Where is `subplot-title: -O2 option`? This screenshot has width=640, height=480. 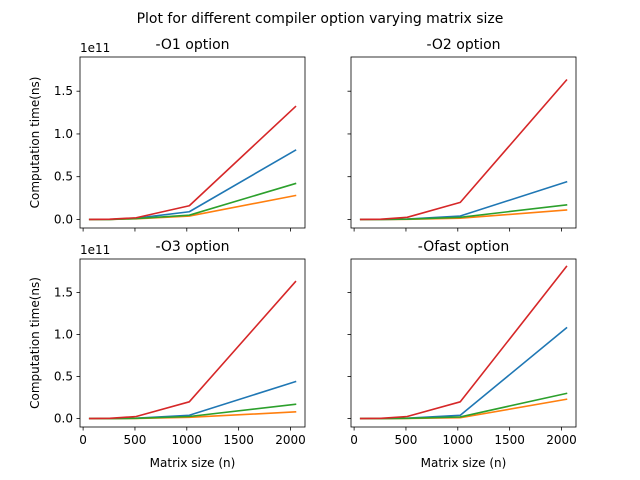 subplot-title: -O2 option is located at coordinates (463, 45).